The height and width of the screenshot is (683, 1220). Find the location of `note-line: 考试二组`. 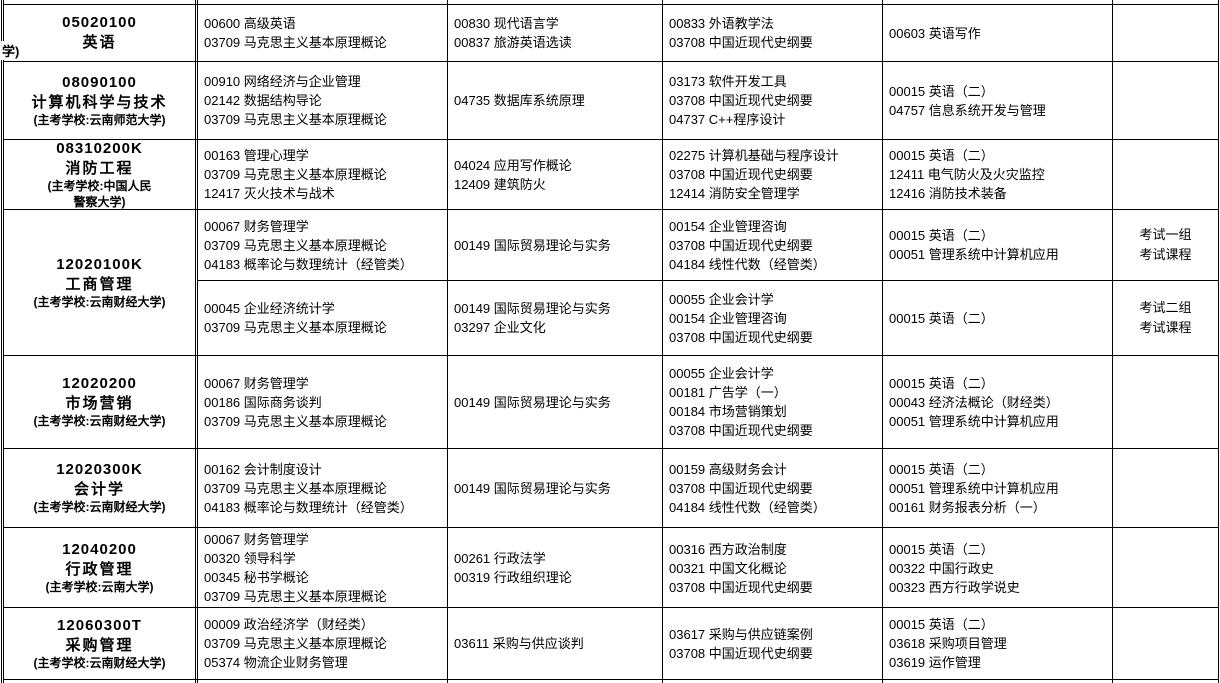

note-line: 考试二组 is located at coordinates (1165, 307).